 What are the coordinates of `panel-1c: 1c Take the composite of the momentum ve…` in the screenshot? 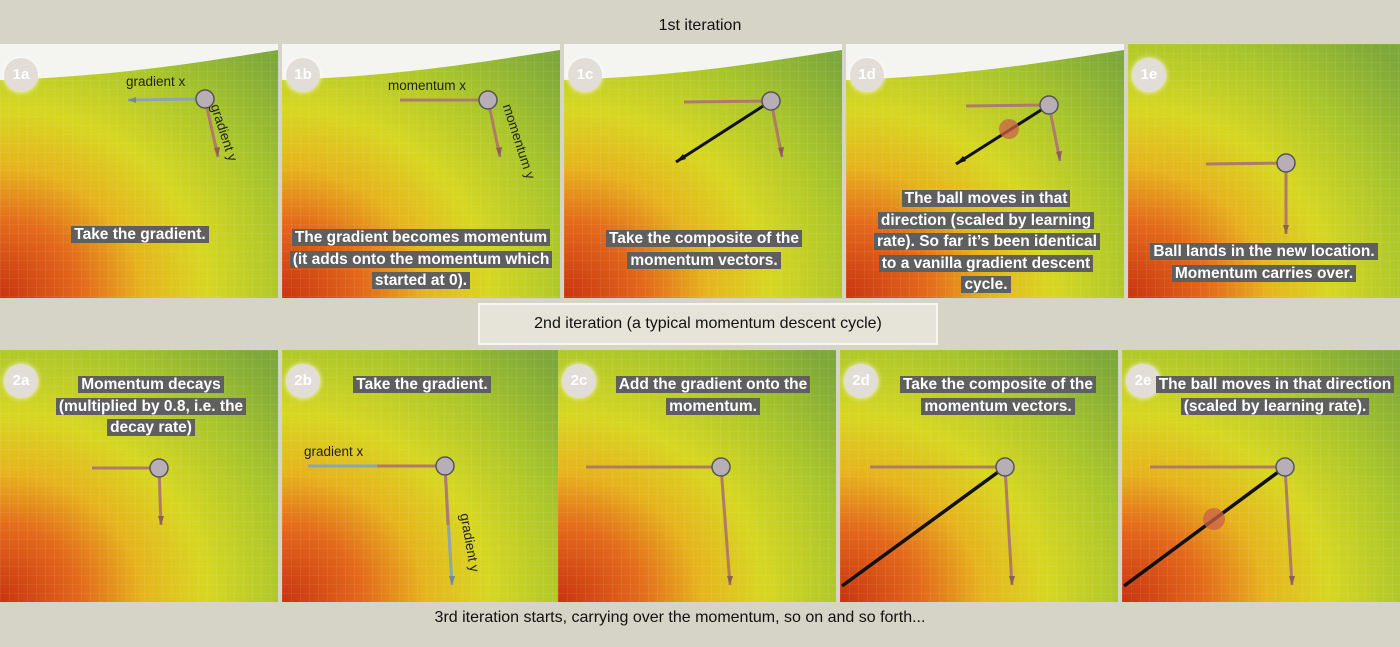 It's located at (703, 171).